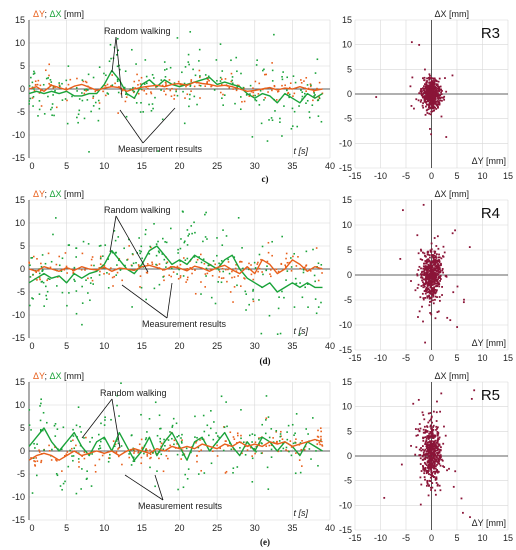 The width and height of the screenshot is (516, 550). Describe the element at coordinates (490, 33) in the screenshot. I see `receiver-label: R3` at that location.